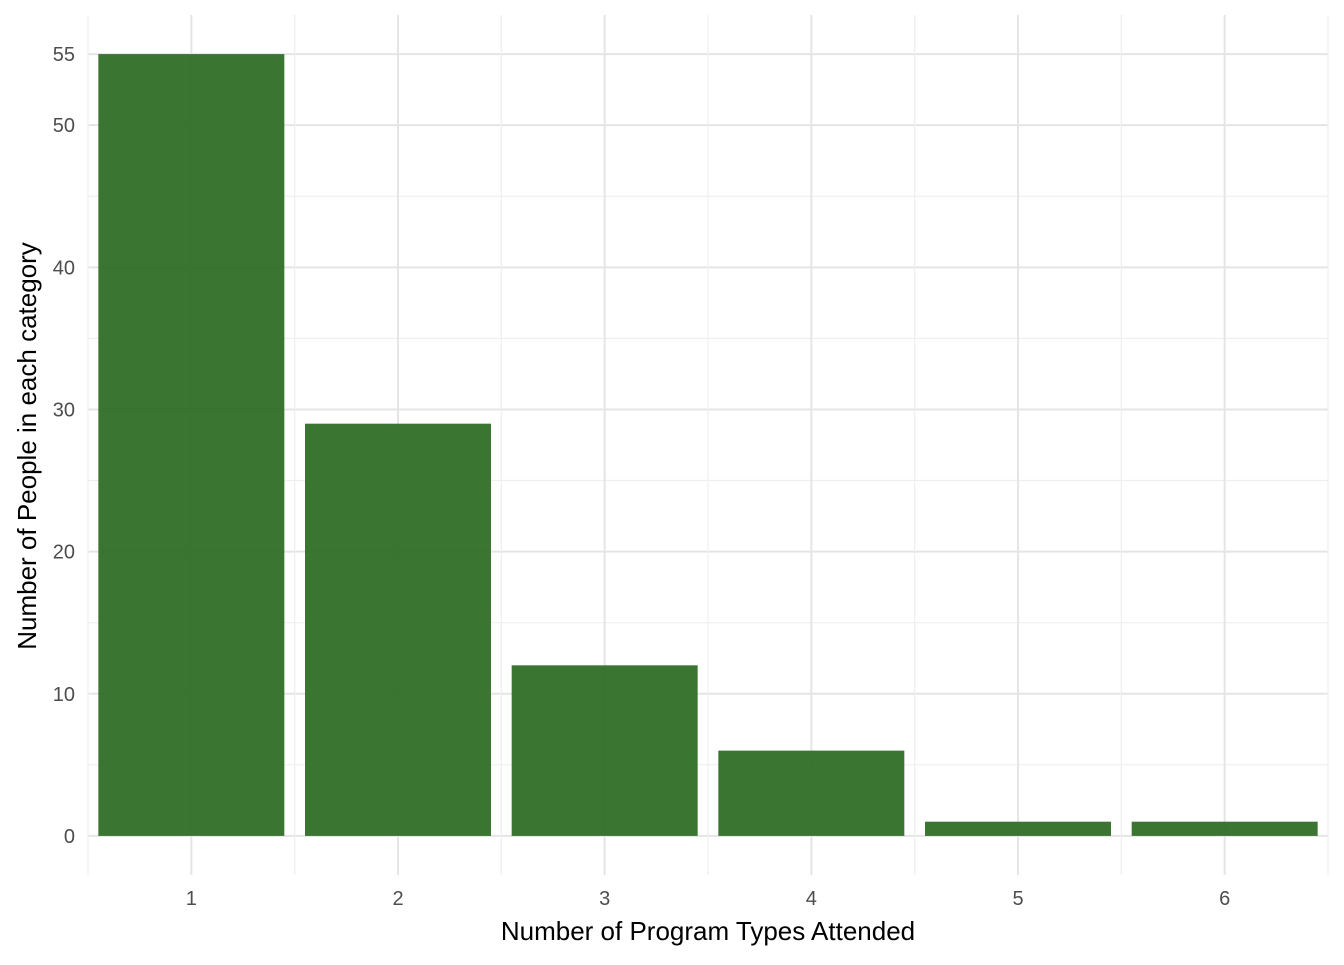 The height and width of the screenshot is (965, 1344). I want to click on x-tick-label: 4, so click(811, 899).